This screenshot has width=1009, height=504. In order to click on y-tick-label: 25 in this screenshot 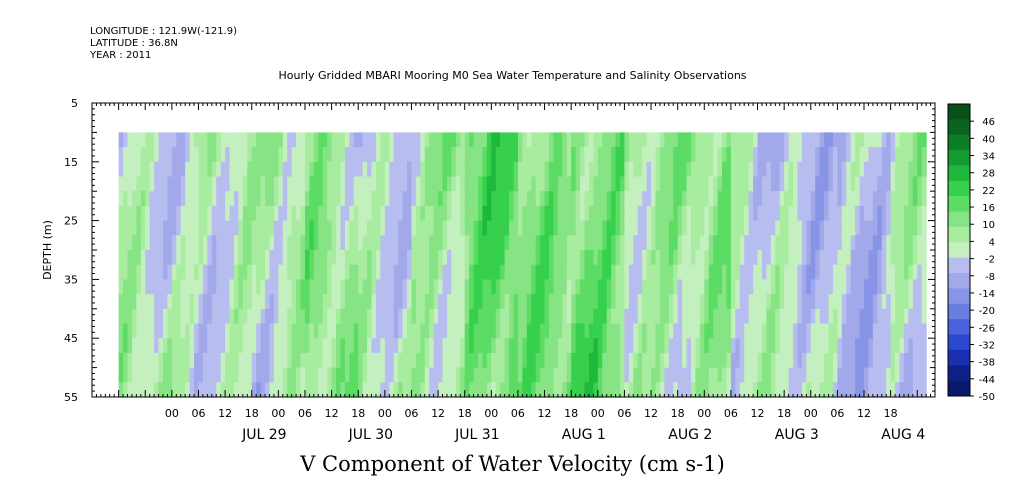, I will do `click(71, 221)`.